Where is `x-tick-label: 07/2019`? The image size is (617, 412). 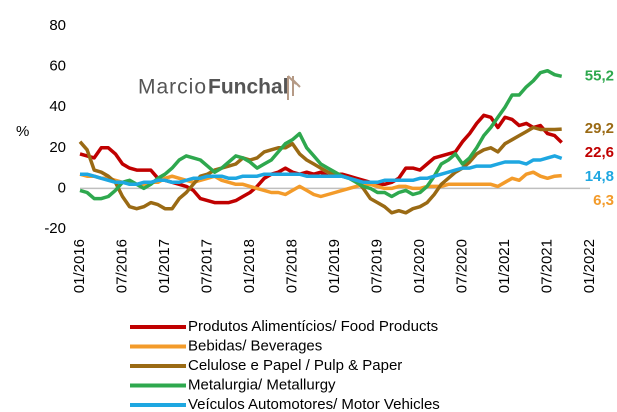
x-tick-label: 07/2019 is located at coordinates (376, 266).